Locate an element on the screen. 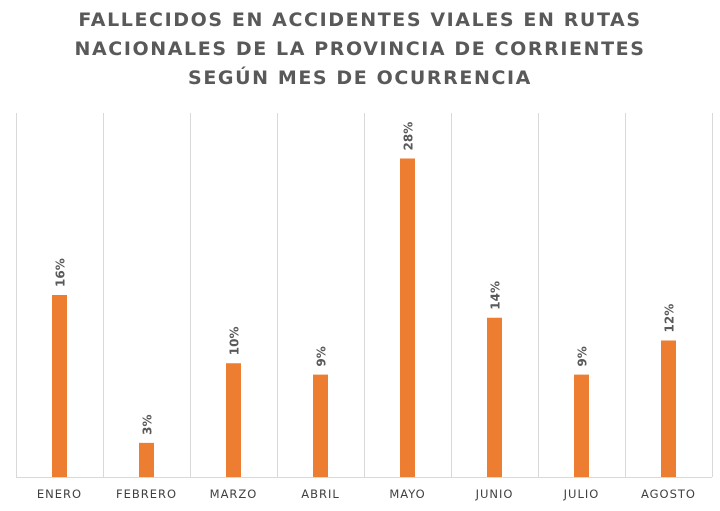  x-tick-label: ABRIL is located at coordinates (320, 494).